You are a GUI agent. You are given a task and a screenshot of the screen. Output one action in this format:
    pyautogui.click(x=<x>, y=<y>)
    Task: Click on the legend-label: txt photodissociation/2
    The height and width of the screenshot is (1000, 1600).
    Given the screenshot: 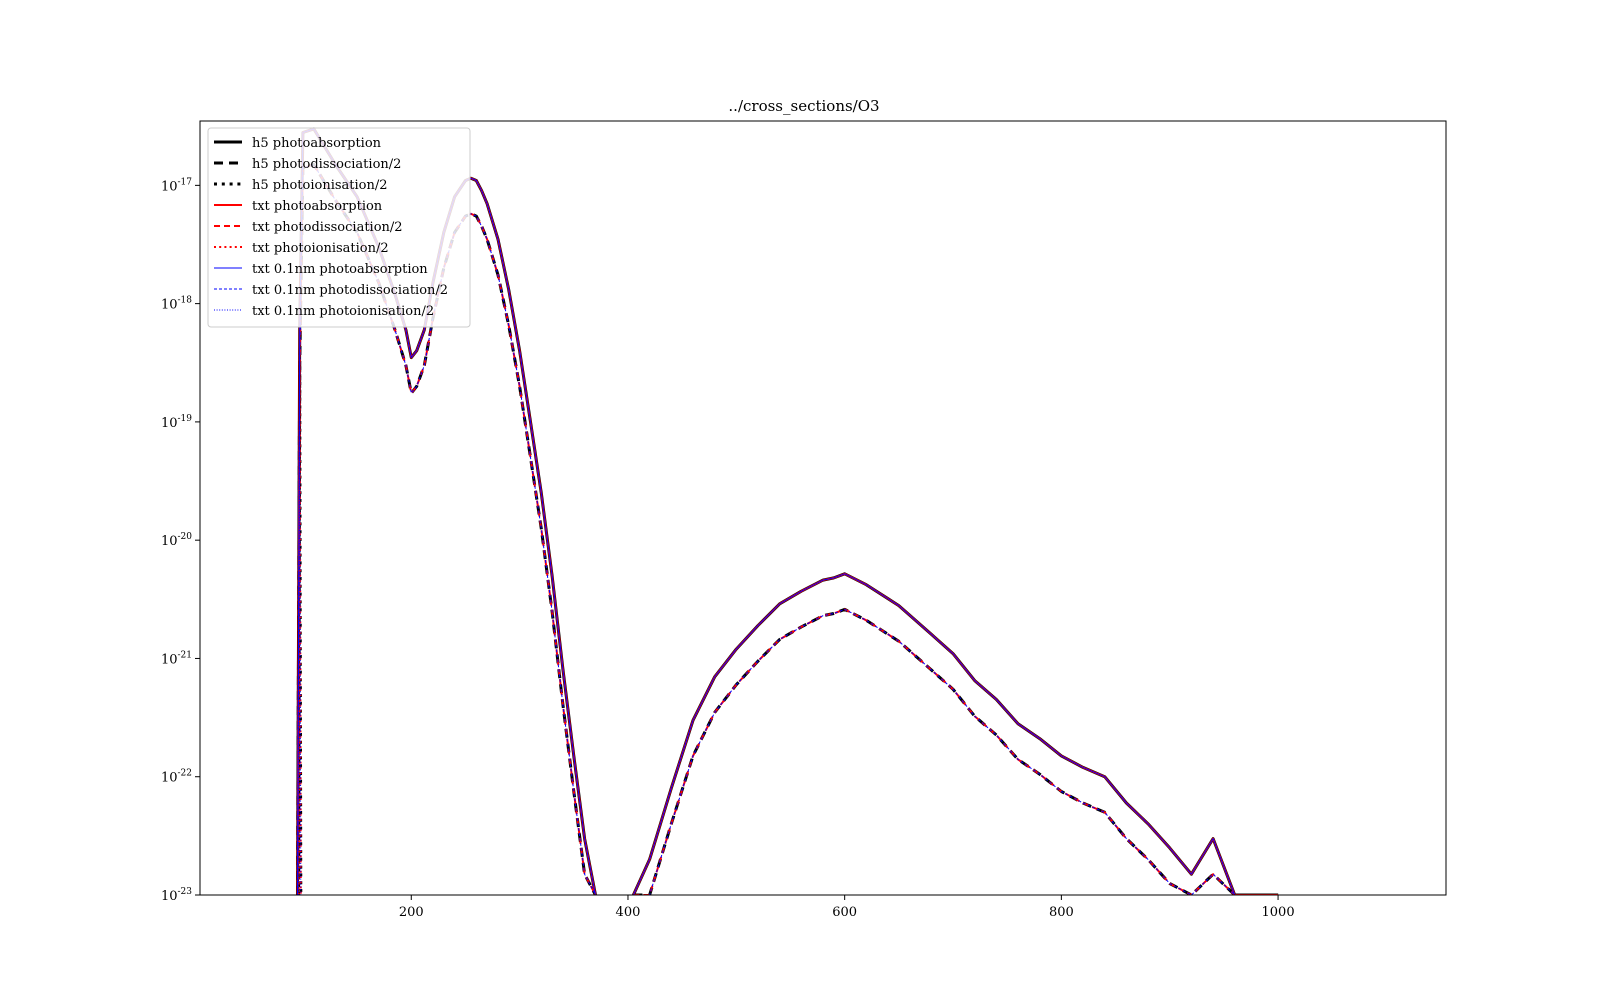 What is the action you would take?
    pyautogui.click(x=327, y=227)
    